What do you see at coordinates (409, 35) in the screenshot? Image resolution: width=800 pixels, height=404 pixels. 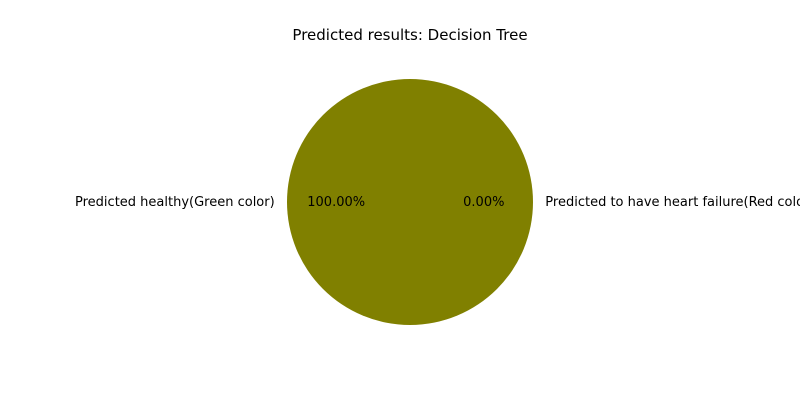 I see `chart-title: Predicted results: Decision Tree` at bounding box center [409, 35].